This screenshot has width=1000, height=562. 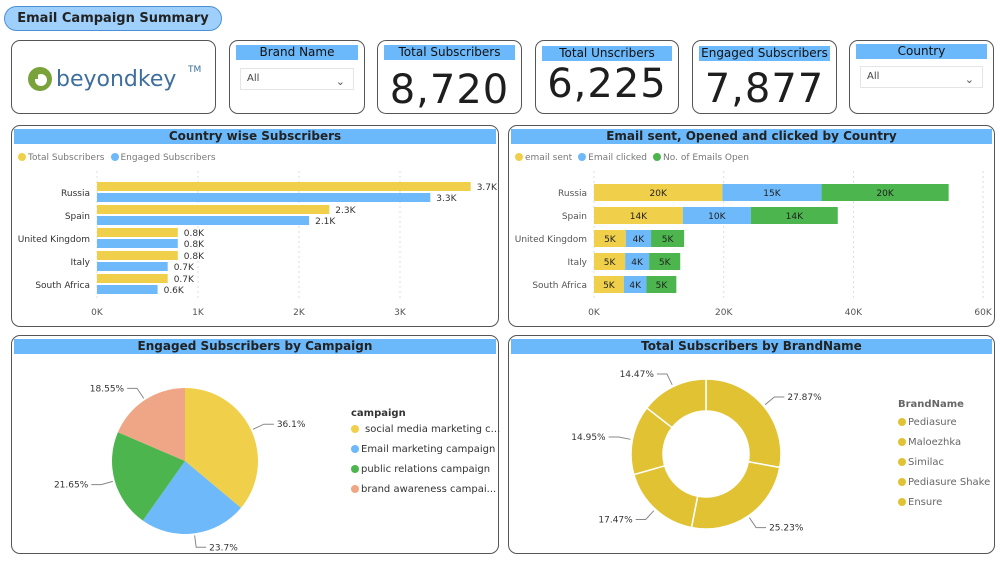 I want to click on brand-name-dropdown: All ⌄, so click(x=297, y=79).